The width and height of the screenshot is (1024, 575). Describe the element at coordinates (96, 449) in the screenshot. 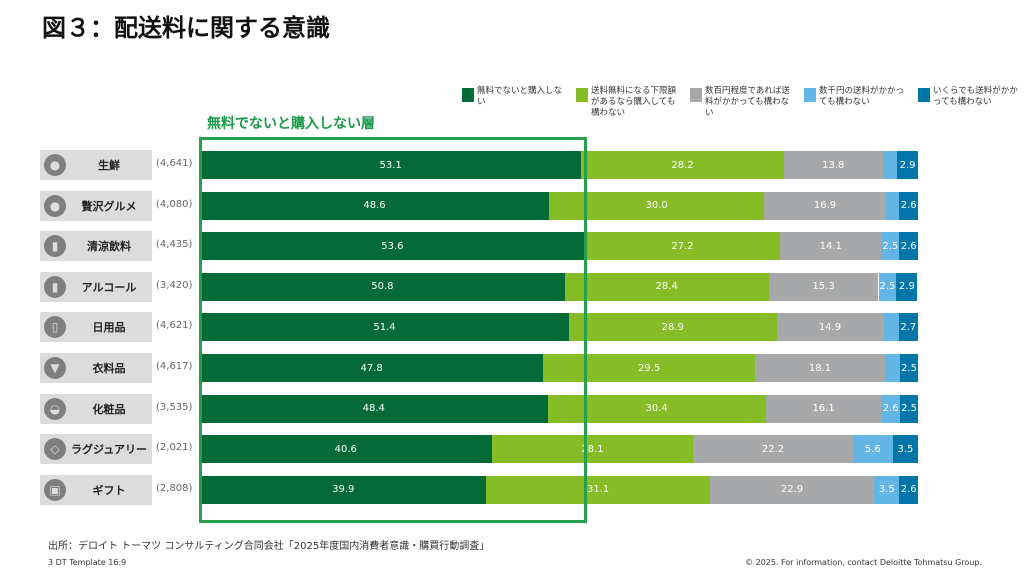

I see `category-label: ◇ ラグジュアリー` at that location.